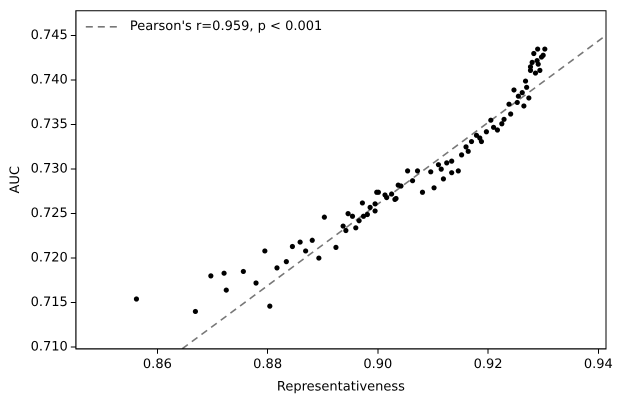 The width and height of the screenshot is (620, 401). I want to click on x-tick-label: 0.86, so click(157, 364).